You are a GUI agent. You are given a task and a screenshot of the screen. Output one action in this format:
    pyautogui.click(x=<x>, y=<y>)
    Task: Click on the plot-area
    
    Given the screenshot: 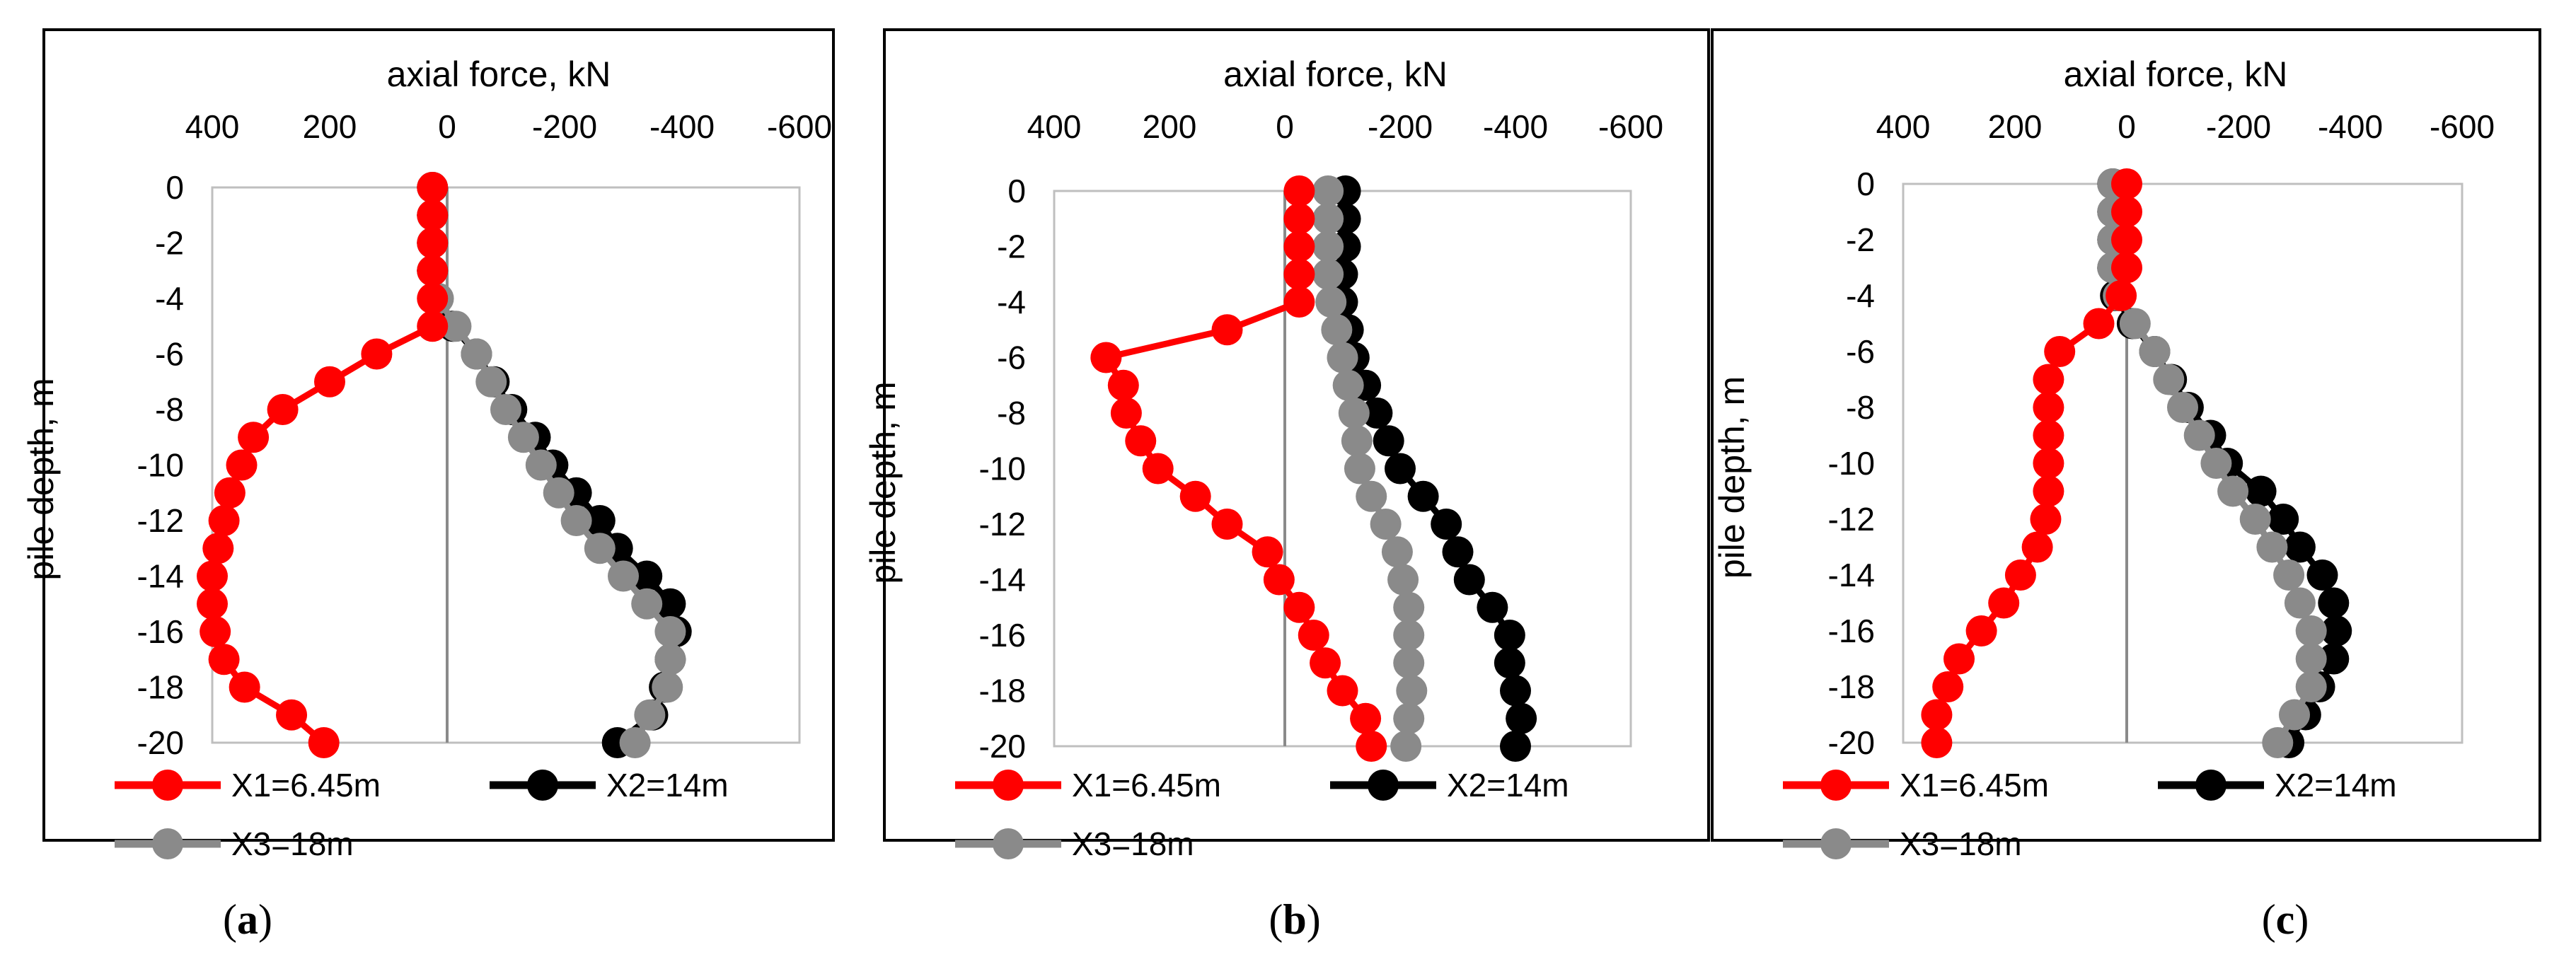 What is the action you would take?
    pyautogui.click(x=506, y=465)
    